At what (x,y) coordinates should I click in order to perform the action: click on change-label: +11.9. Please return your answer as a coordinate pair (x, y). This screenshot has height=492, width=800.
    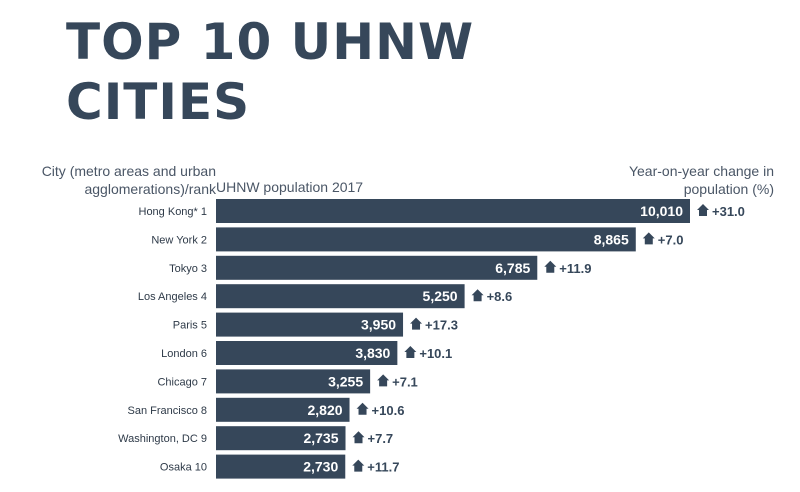
    Looking at the image, I should click on (575, 268).